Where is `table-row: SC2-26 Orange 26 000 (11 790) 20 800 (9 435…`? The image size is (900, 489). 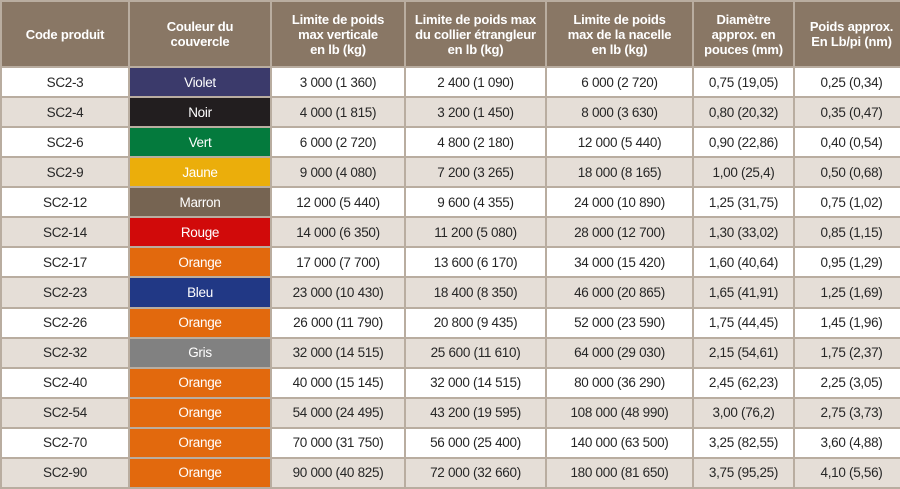
table-row: SC2-26 Orange 26 000 (11 790) 20 800 (9 435… is located at coordinates (451, 322).